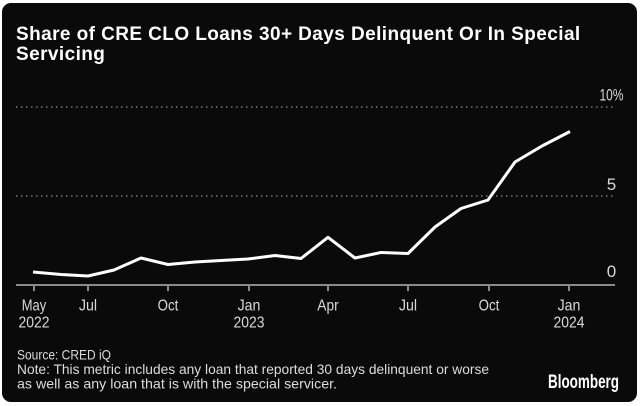  I want to click on svg-text: 2023, so click(249, 323).